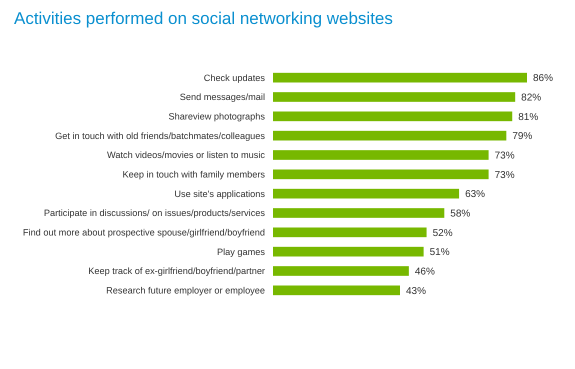 This screenshot has width=575, height=369. Describe the element at coordinates (460, 214) in the screenshot. I see `data-label: 58%` at that location.